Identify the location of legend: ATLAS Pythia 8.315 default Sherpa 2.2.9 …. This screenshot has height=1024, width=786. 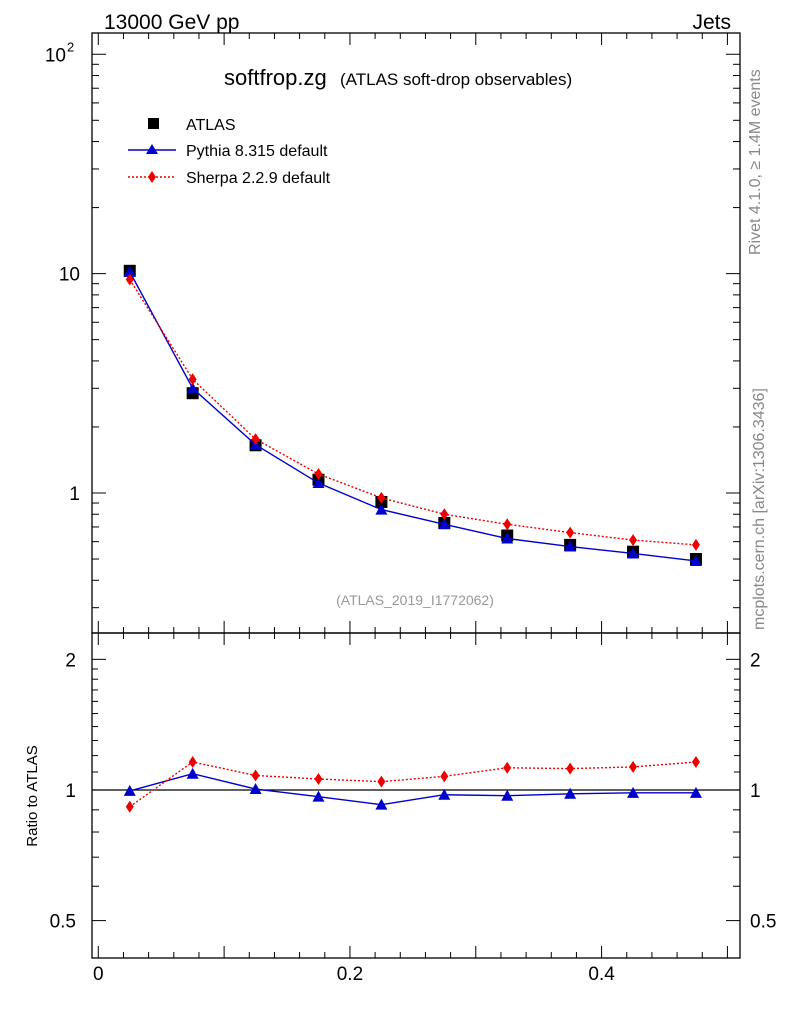
(229, 152).